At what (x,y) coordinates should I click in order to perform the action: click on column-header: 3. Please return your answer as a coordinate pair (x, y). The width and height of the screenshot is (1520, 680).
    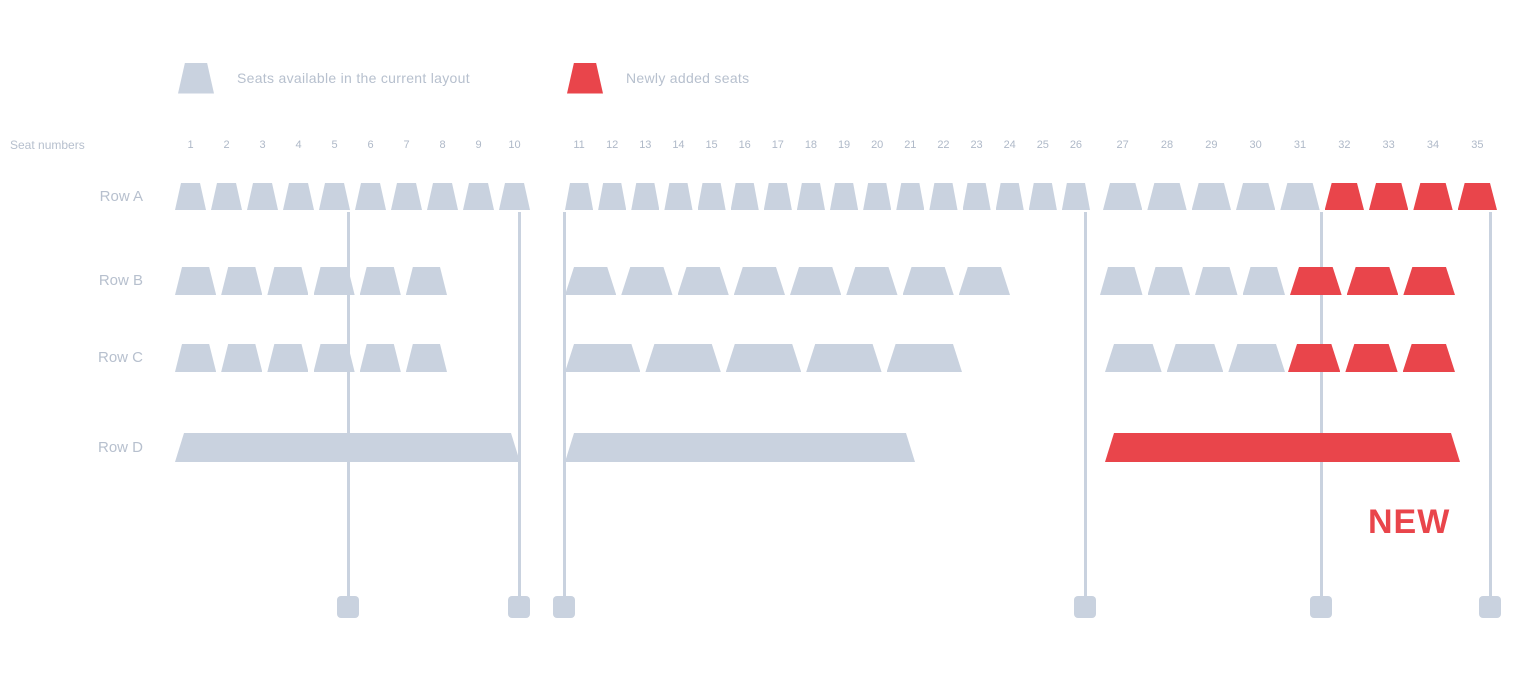
    Looking at the image, I should click on (262, 145).